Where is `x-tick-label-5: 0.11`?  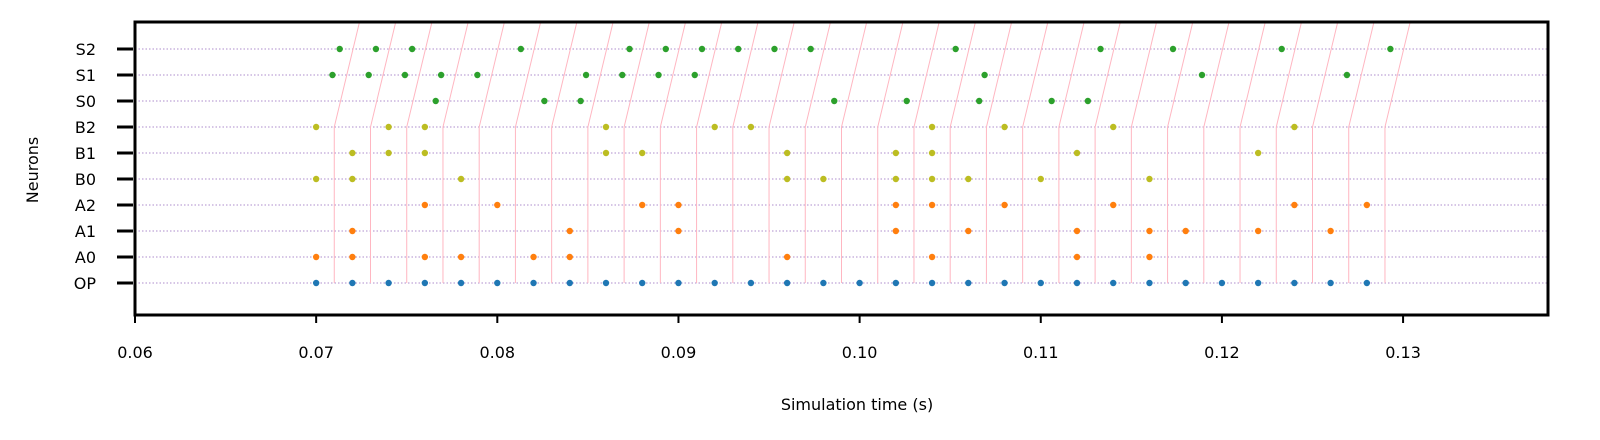 x-tick-label-5: 0.11 is located at coordinates (1041, 352).